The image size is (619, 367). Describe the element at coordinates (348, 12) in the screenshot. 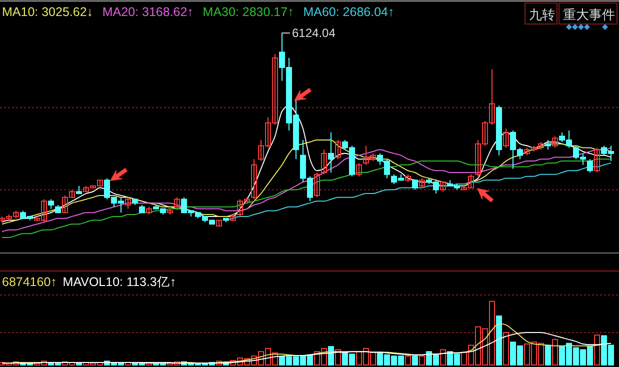

I see `text: MA60: 2686.04↑` at that location.